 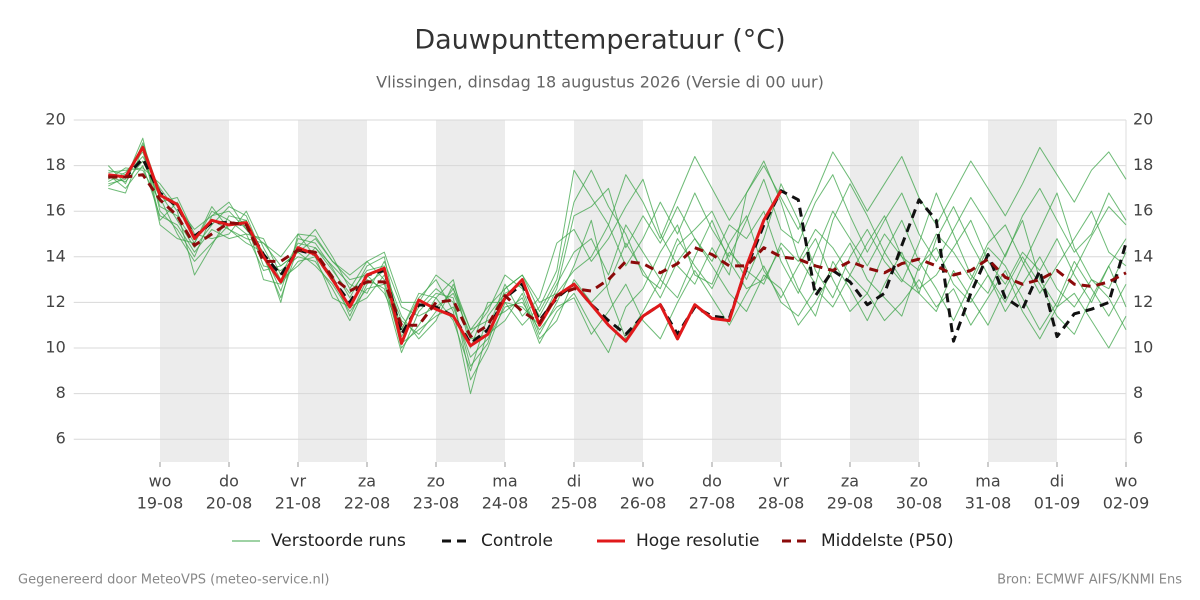 I want to click on legend-label: Verstoorde runs, so click(x=338, y=541).